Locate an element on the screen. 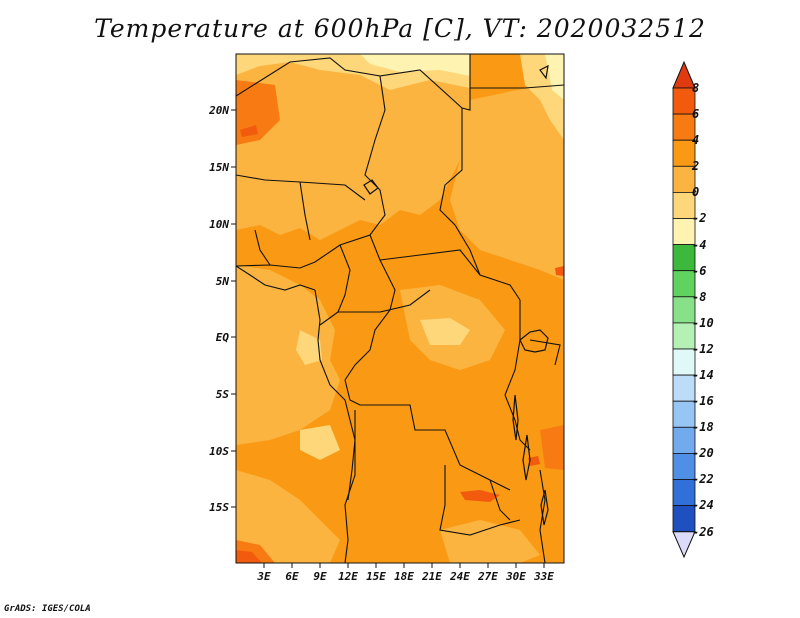  lon-label-18e: 18E is located at coordinates (404, 576).